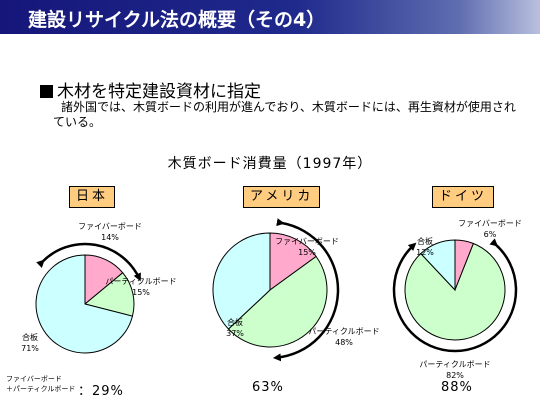  What do you see at coordinates (40, 384) in the screenshot?
I see `footer-legend-note: ファイバーボード ＋パーティクルボード` at bounding box center [40, 384].